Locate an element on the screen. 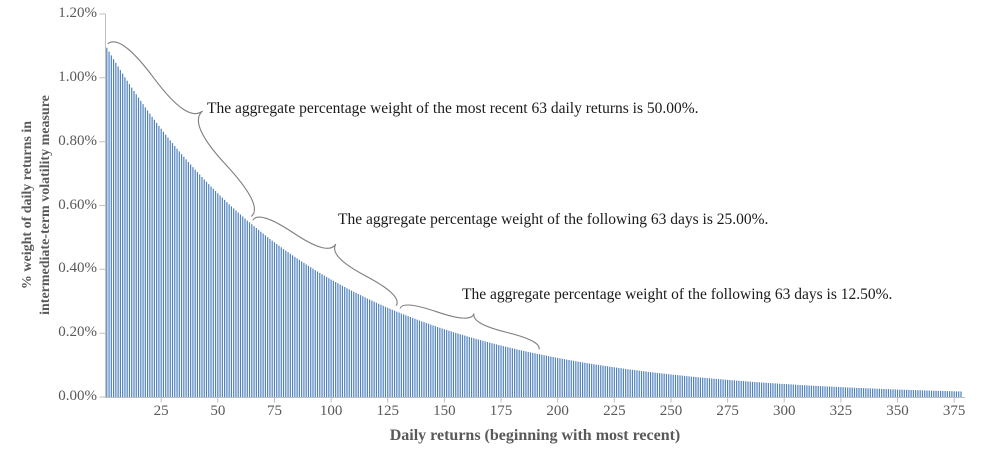  x-tick-label: 25 is located at coordinates (161, 411).